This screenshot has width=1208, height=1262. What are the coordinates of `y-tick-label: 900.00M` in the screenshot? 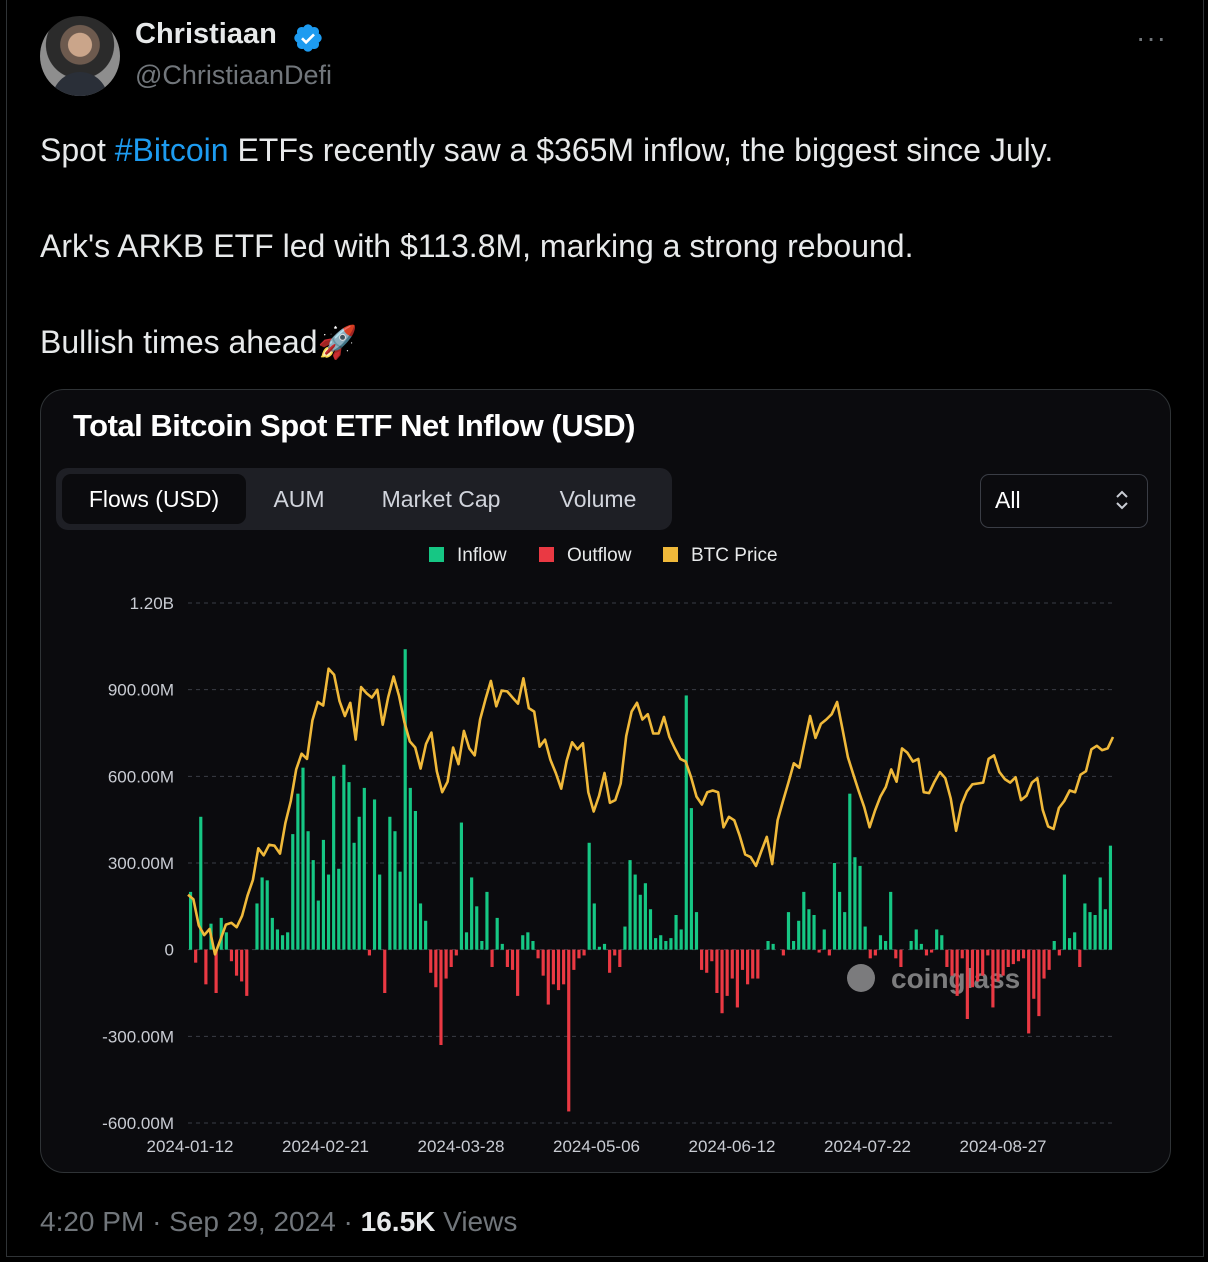 It's located at (141, 690).